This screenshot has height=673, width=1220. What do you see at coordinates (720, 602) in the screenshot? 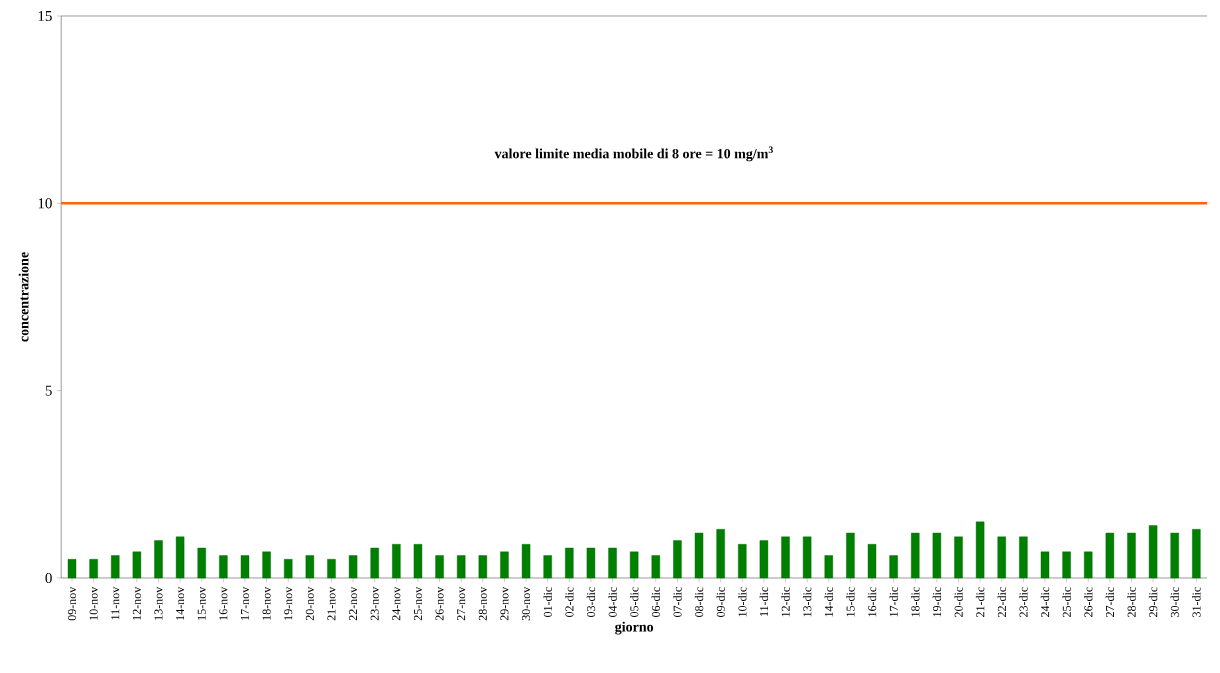
I see `x-tick-label: 09-dic` at bounding box center [720, 602].